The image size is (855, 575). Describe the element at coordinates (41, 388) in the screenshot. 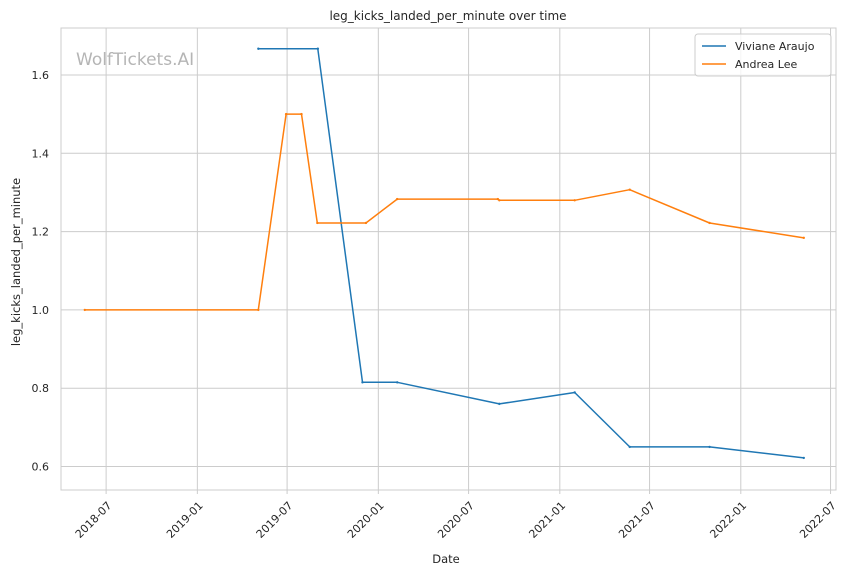

I see `y-tick-label: 0.8` at that location.